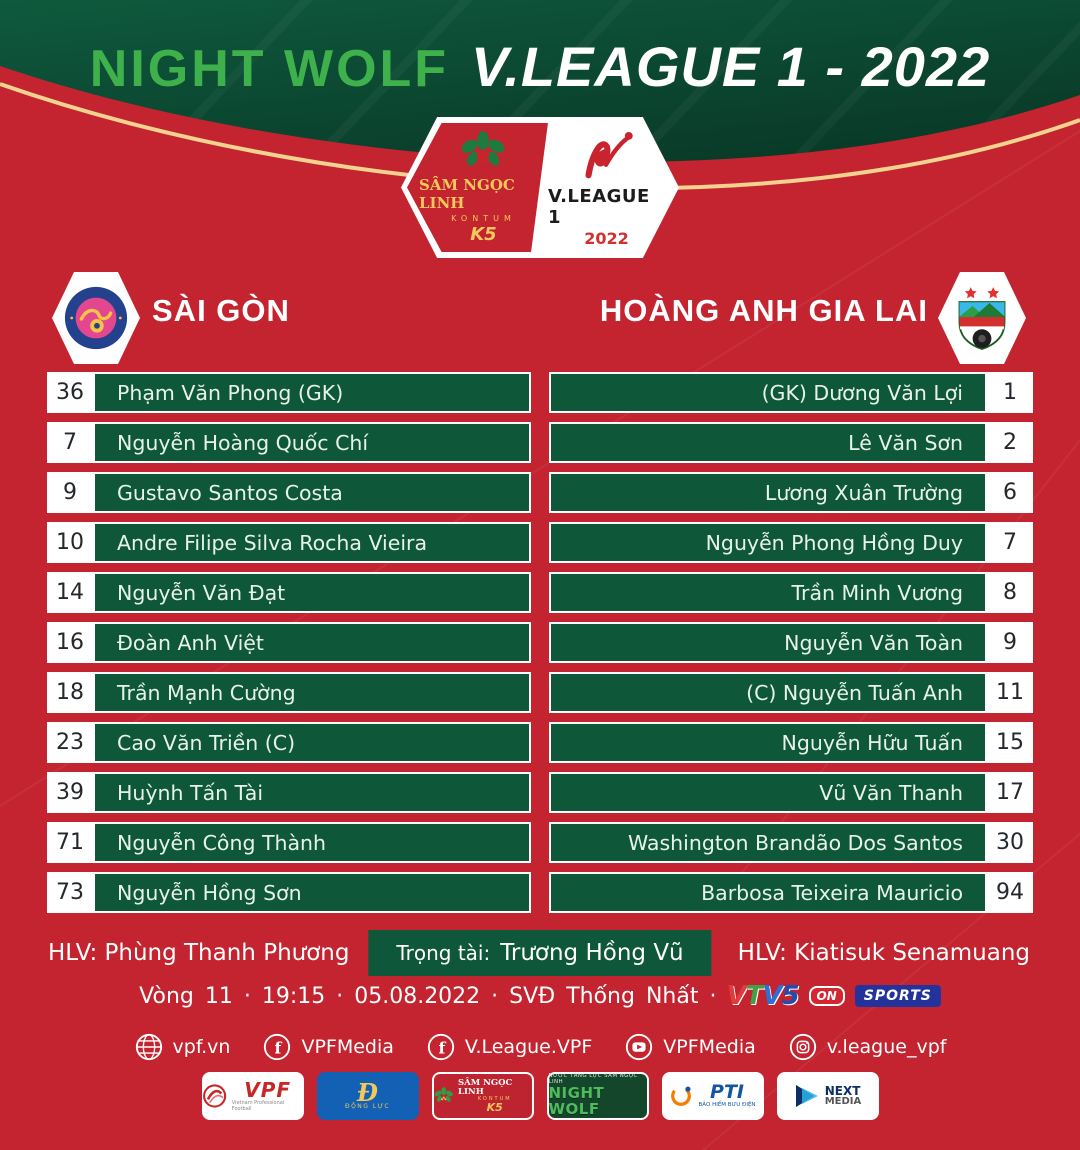 Image resolution: width=1080 pixels, height=1150 pixels. Describe the element at coordinates (312, 392) in the screenshot. I see `player-name: Phạm Văn Phong (GK)` at that location.